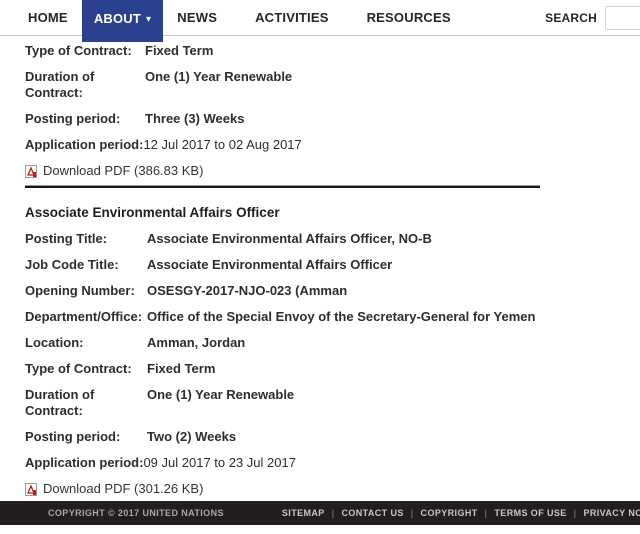  Describe the element at coordinates (247, 290) in the screenshot. I see `row-value: OSESGY-2017-NJO-023 (Amman` at that location.